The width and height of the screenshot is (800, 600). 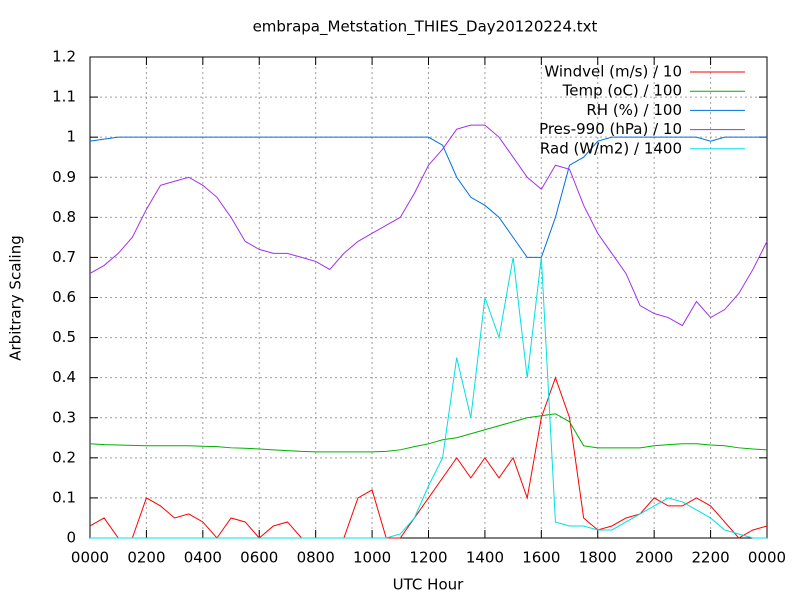 I want to click on x-tick-label: 2000, so click(x=654, y=558).